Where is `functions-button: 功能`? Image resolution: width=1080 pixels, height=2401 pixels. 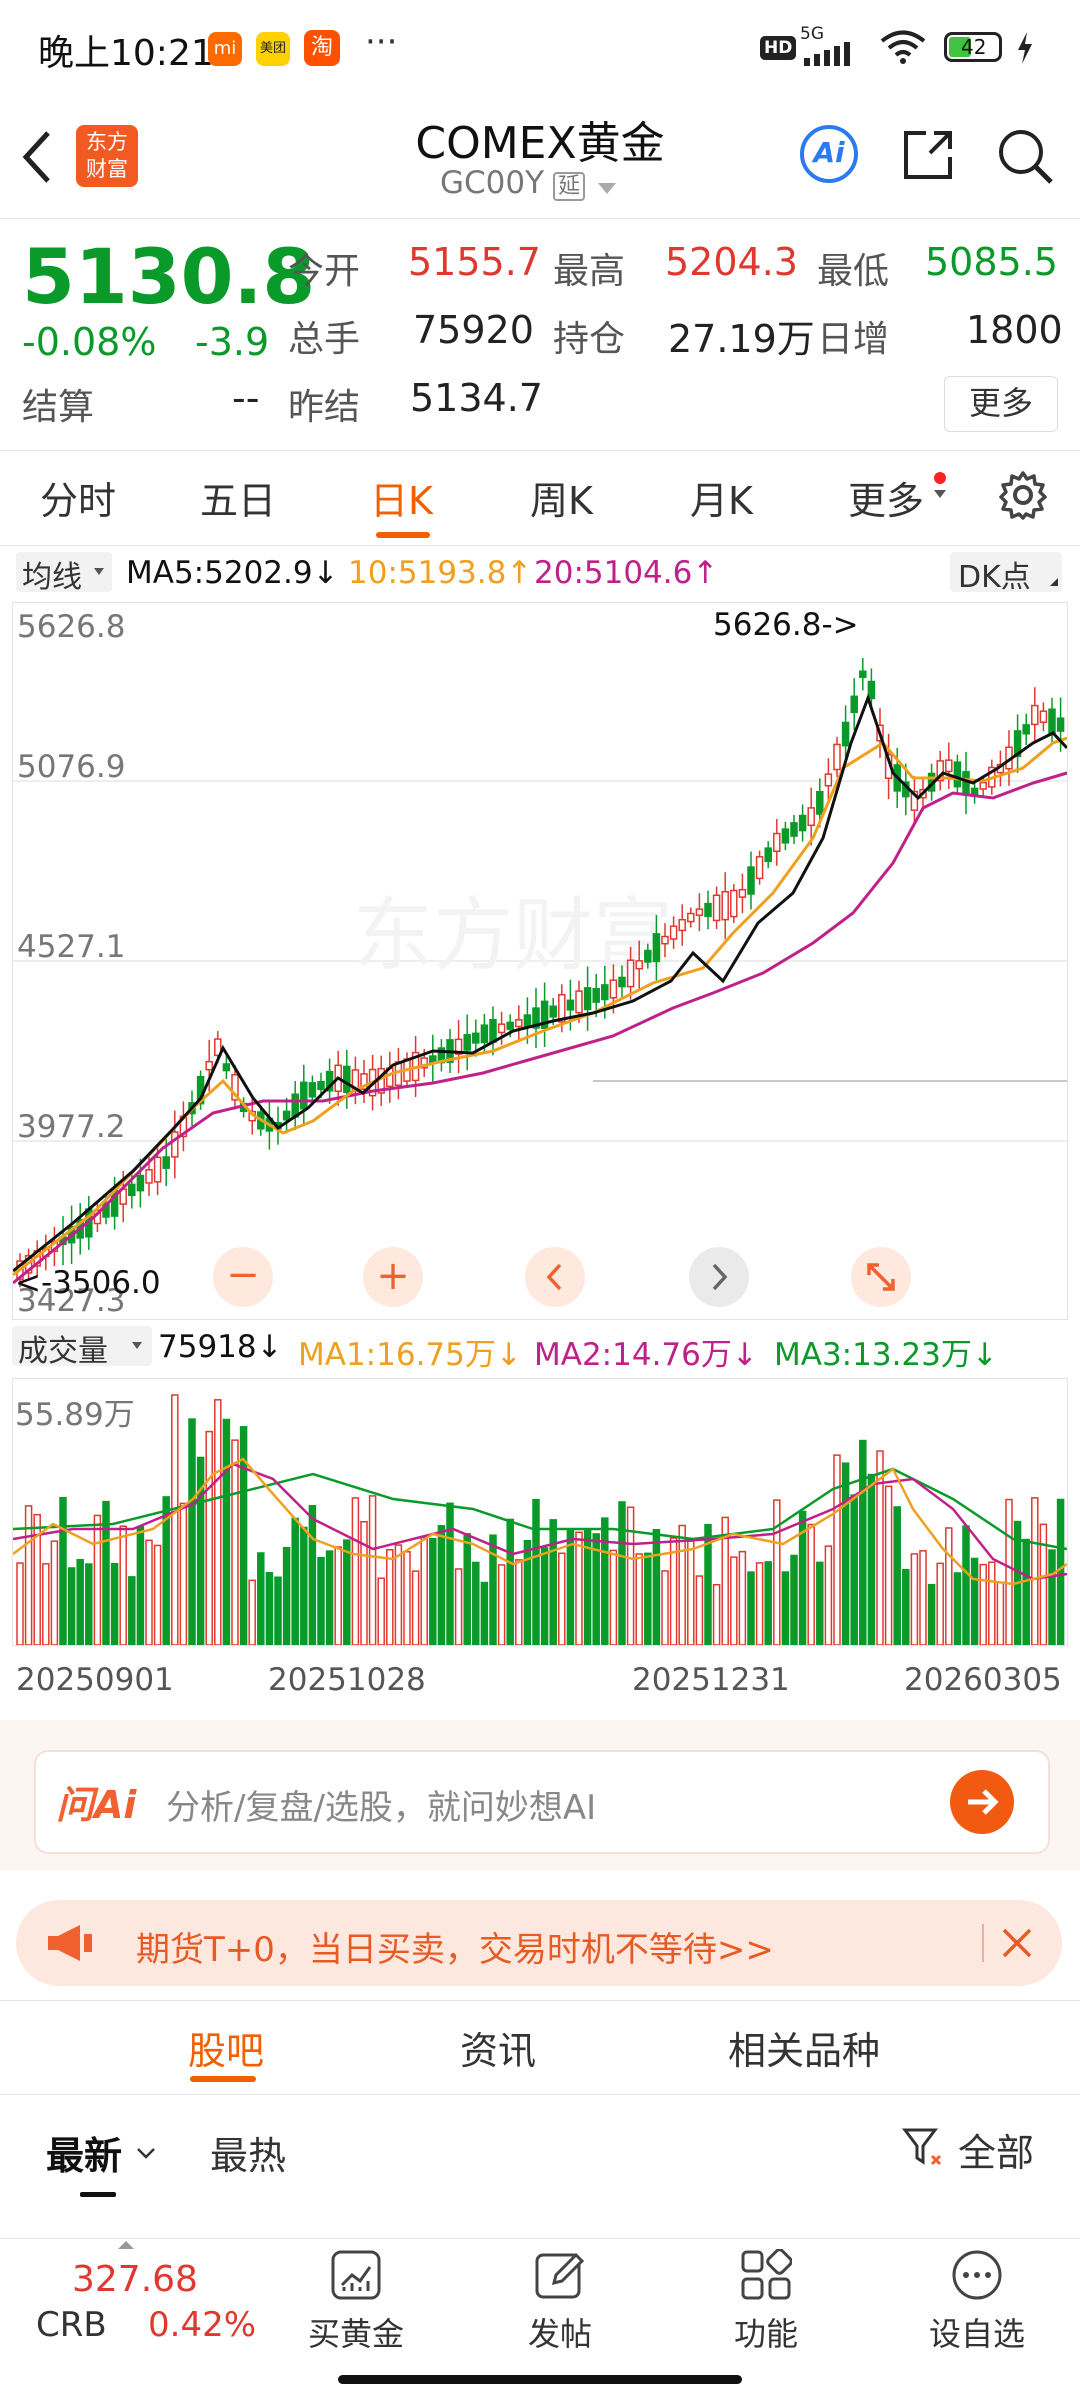
functions-button: 功能 is located at coordinates (766, 2309).